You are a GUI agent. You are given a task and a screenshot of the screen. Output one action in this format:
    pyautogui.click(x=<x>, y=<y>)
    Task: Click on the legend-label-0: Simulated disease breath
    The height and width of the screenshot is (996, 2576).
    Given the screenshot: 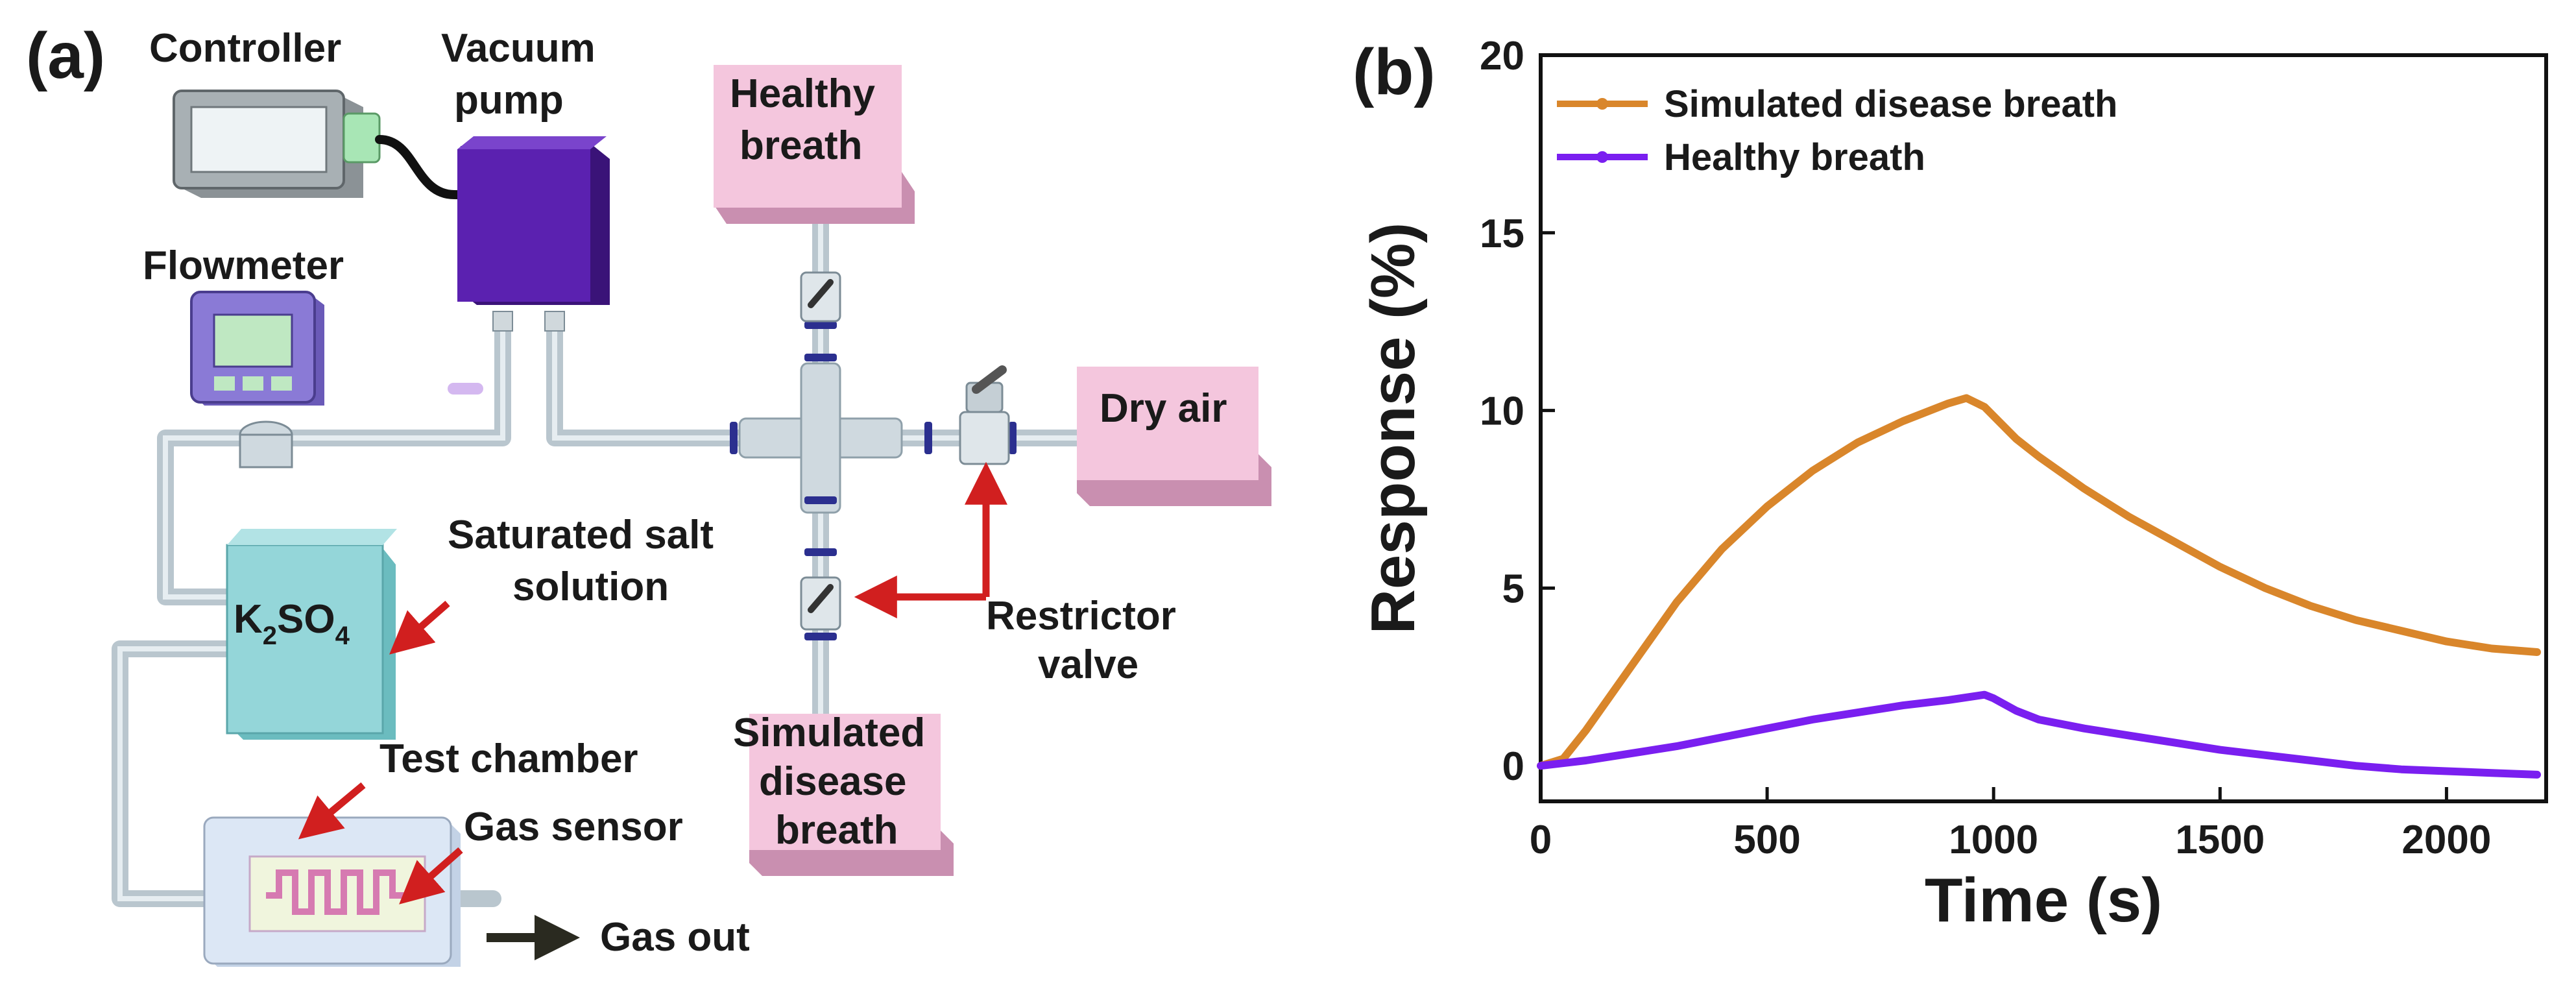 What is the action you would take?
    pyautogui.click(x=1890, y=104)
    